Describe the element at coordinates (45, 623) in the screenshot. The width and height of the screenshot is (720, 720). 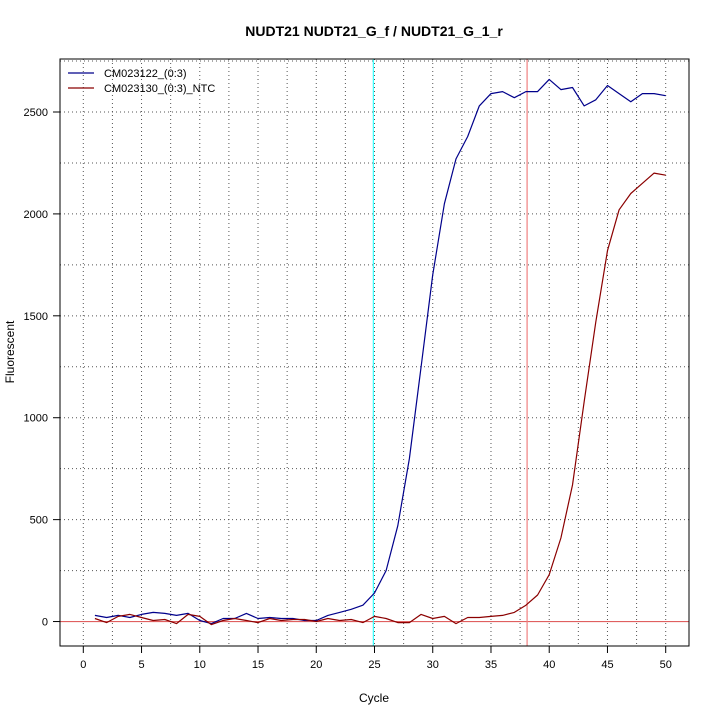
I see `y-tick-label: 0` at that location.